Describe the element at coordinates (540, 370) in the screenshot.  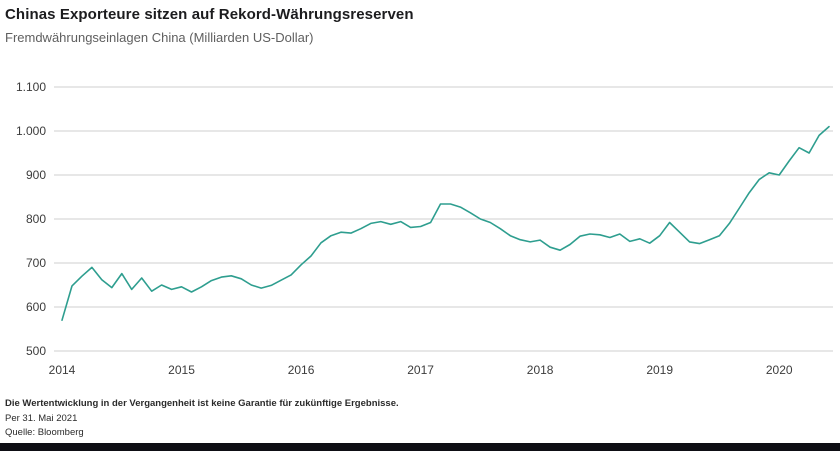
I see `svg-text: 2018` at that location.